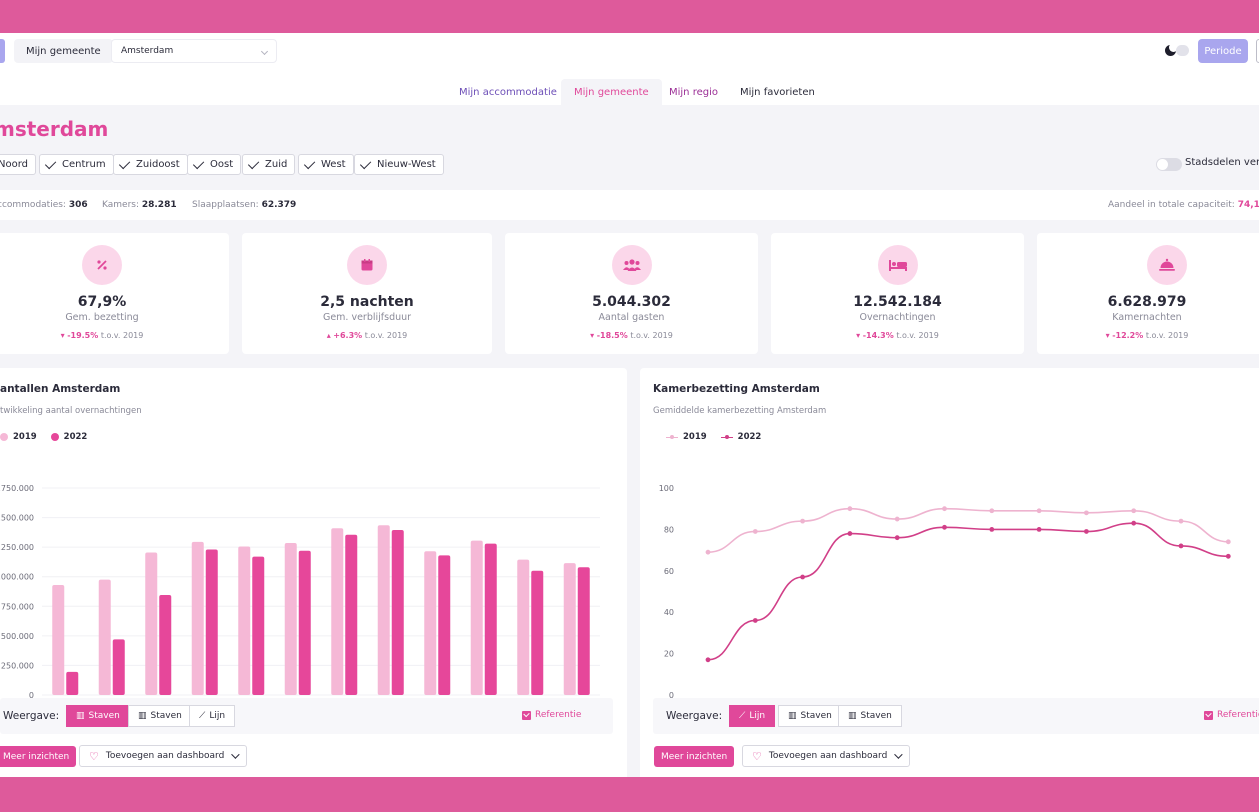  What do you see at coordinates (17, 665) in the screenshot?
I see `y-tick-label: 250.000` at bounding box center [17, 665].